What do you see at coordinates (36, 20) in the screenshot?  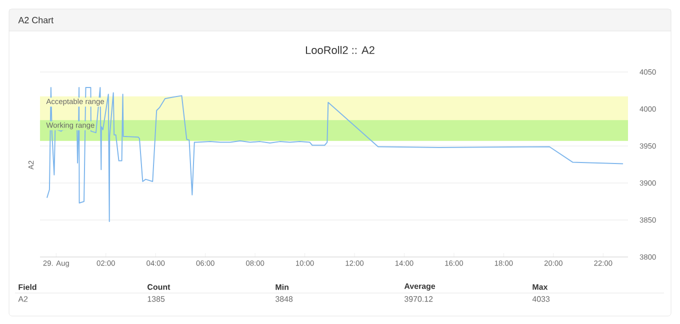 I see `text: A2 Chart` at bounding box center [36, 20].